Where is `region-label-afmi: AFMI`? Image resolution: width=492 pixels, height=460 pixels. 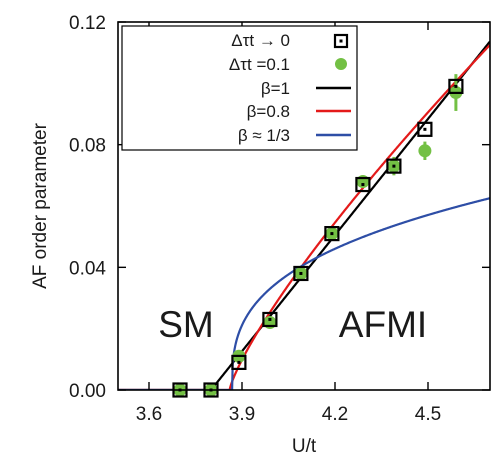
region-label-afmi: AFMI is located at coordinates (383, 324).